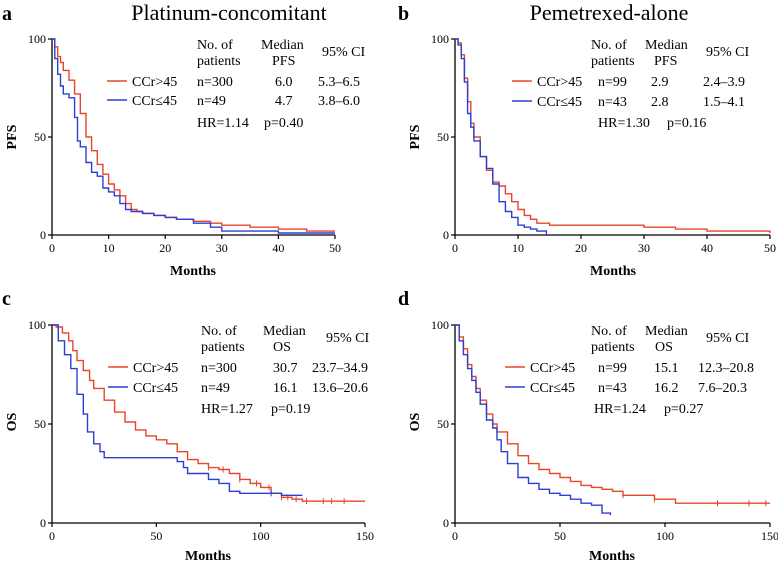 The width and height of the screenshot is (778, 566). What do you see at coordinates (12, 136) in the screenshot?
I see `y-axis-label-a: PFS` at bounding box center [12, 136].